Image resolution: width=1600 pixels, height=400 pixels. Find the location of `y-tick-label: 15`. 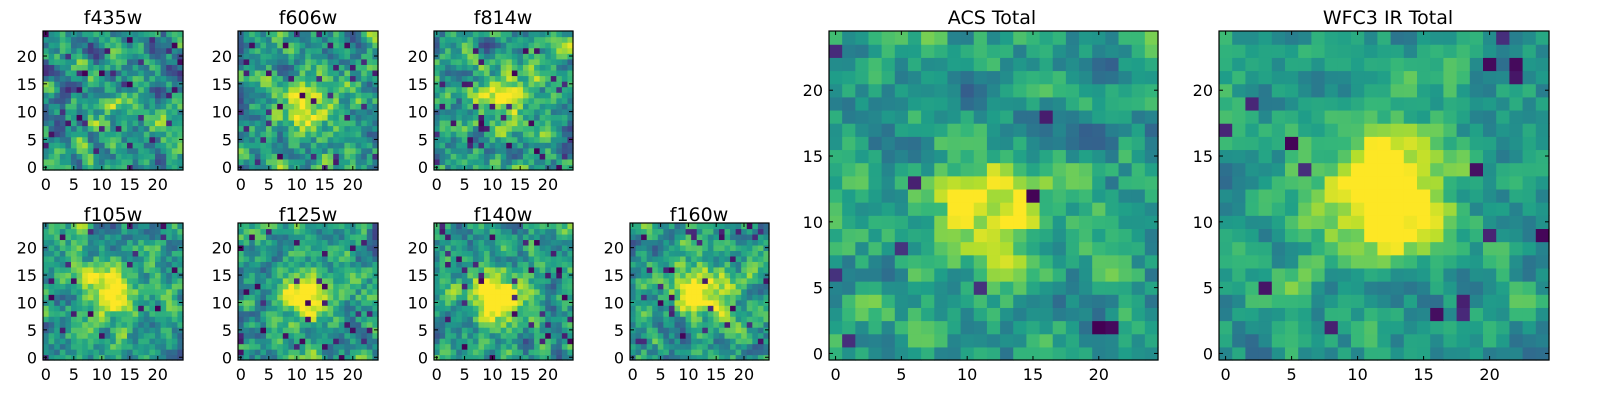

y-tick-label: 15 is located at coordinates (418, 84).